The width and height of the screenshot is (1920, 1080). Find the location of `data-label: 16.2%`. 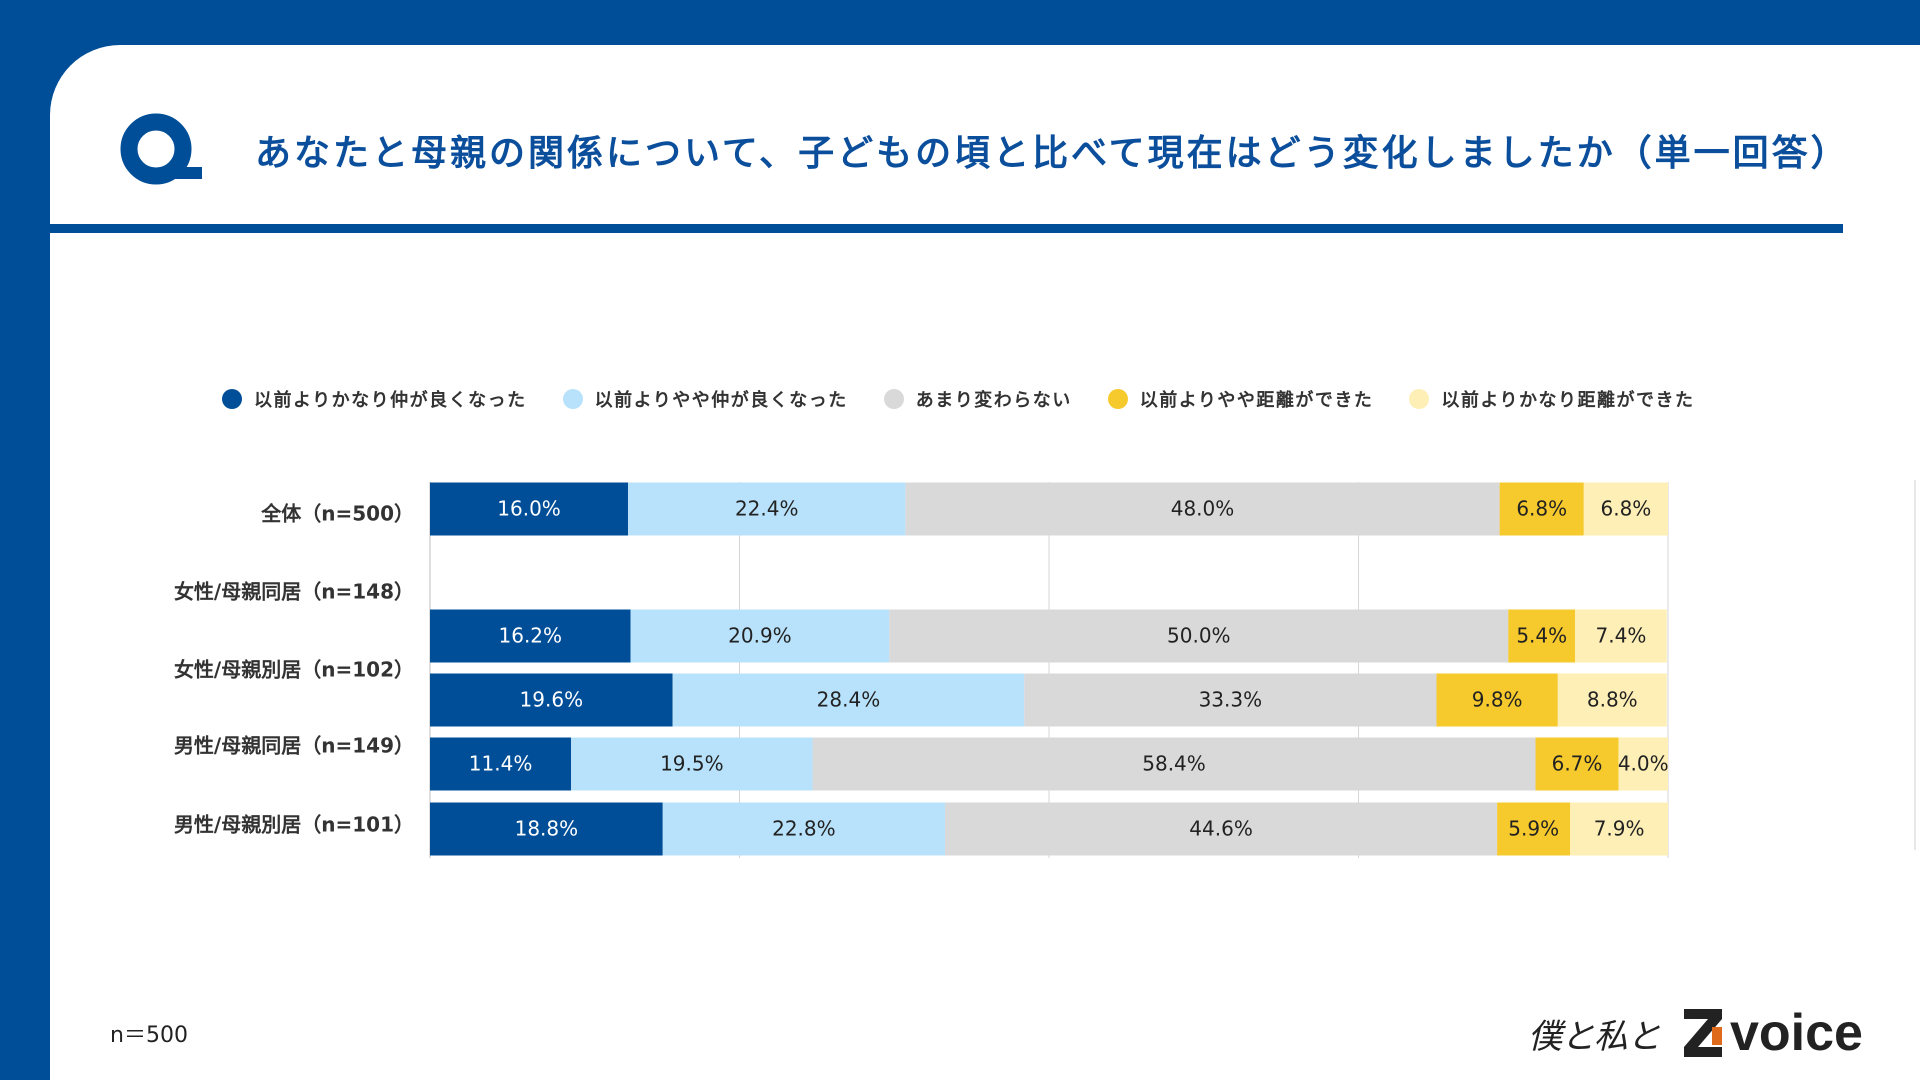

data-label: 16.2% is located at coordinates (531, 636).